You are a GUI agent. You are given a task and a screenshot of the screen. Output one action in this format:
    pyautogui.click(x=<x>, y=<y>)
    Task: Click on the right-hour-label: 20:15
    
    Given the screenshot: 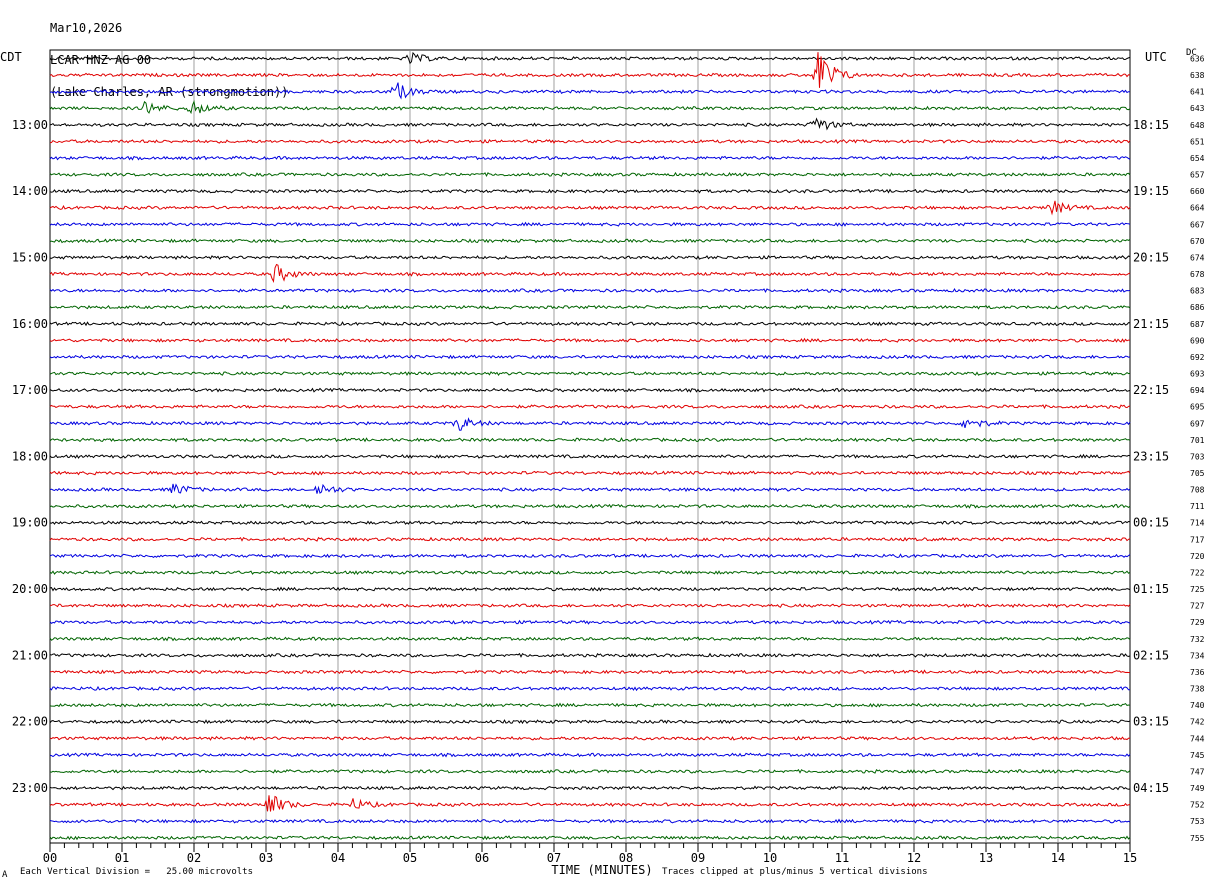 What is the action you would take?
    pyautogui.click(x=1151, y=257)
    